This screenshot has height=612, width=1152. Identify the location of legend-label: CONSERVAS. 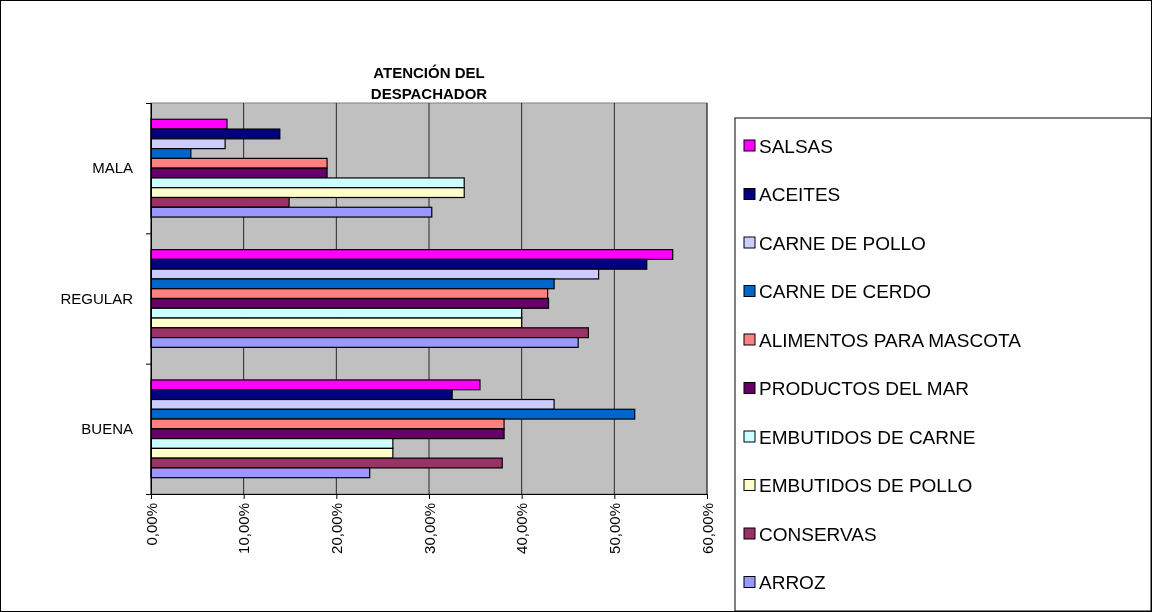
(818, 534).